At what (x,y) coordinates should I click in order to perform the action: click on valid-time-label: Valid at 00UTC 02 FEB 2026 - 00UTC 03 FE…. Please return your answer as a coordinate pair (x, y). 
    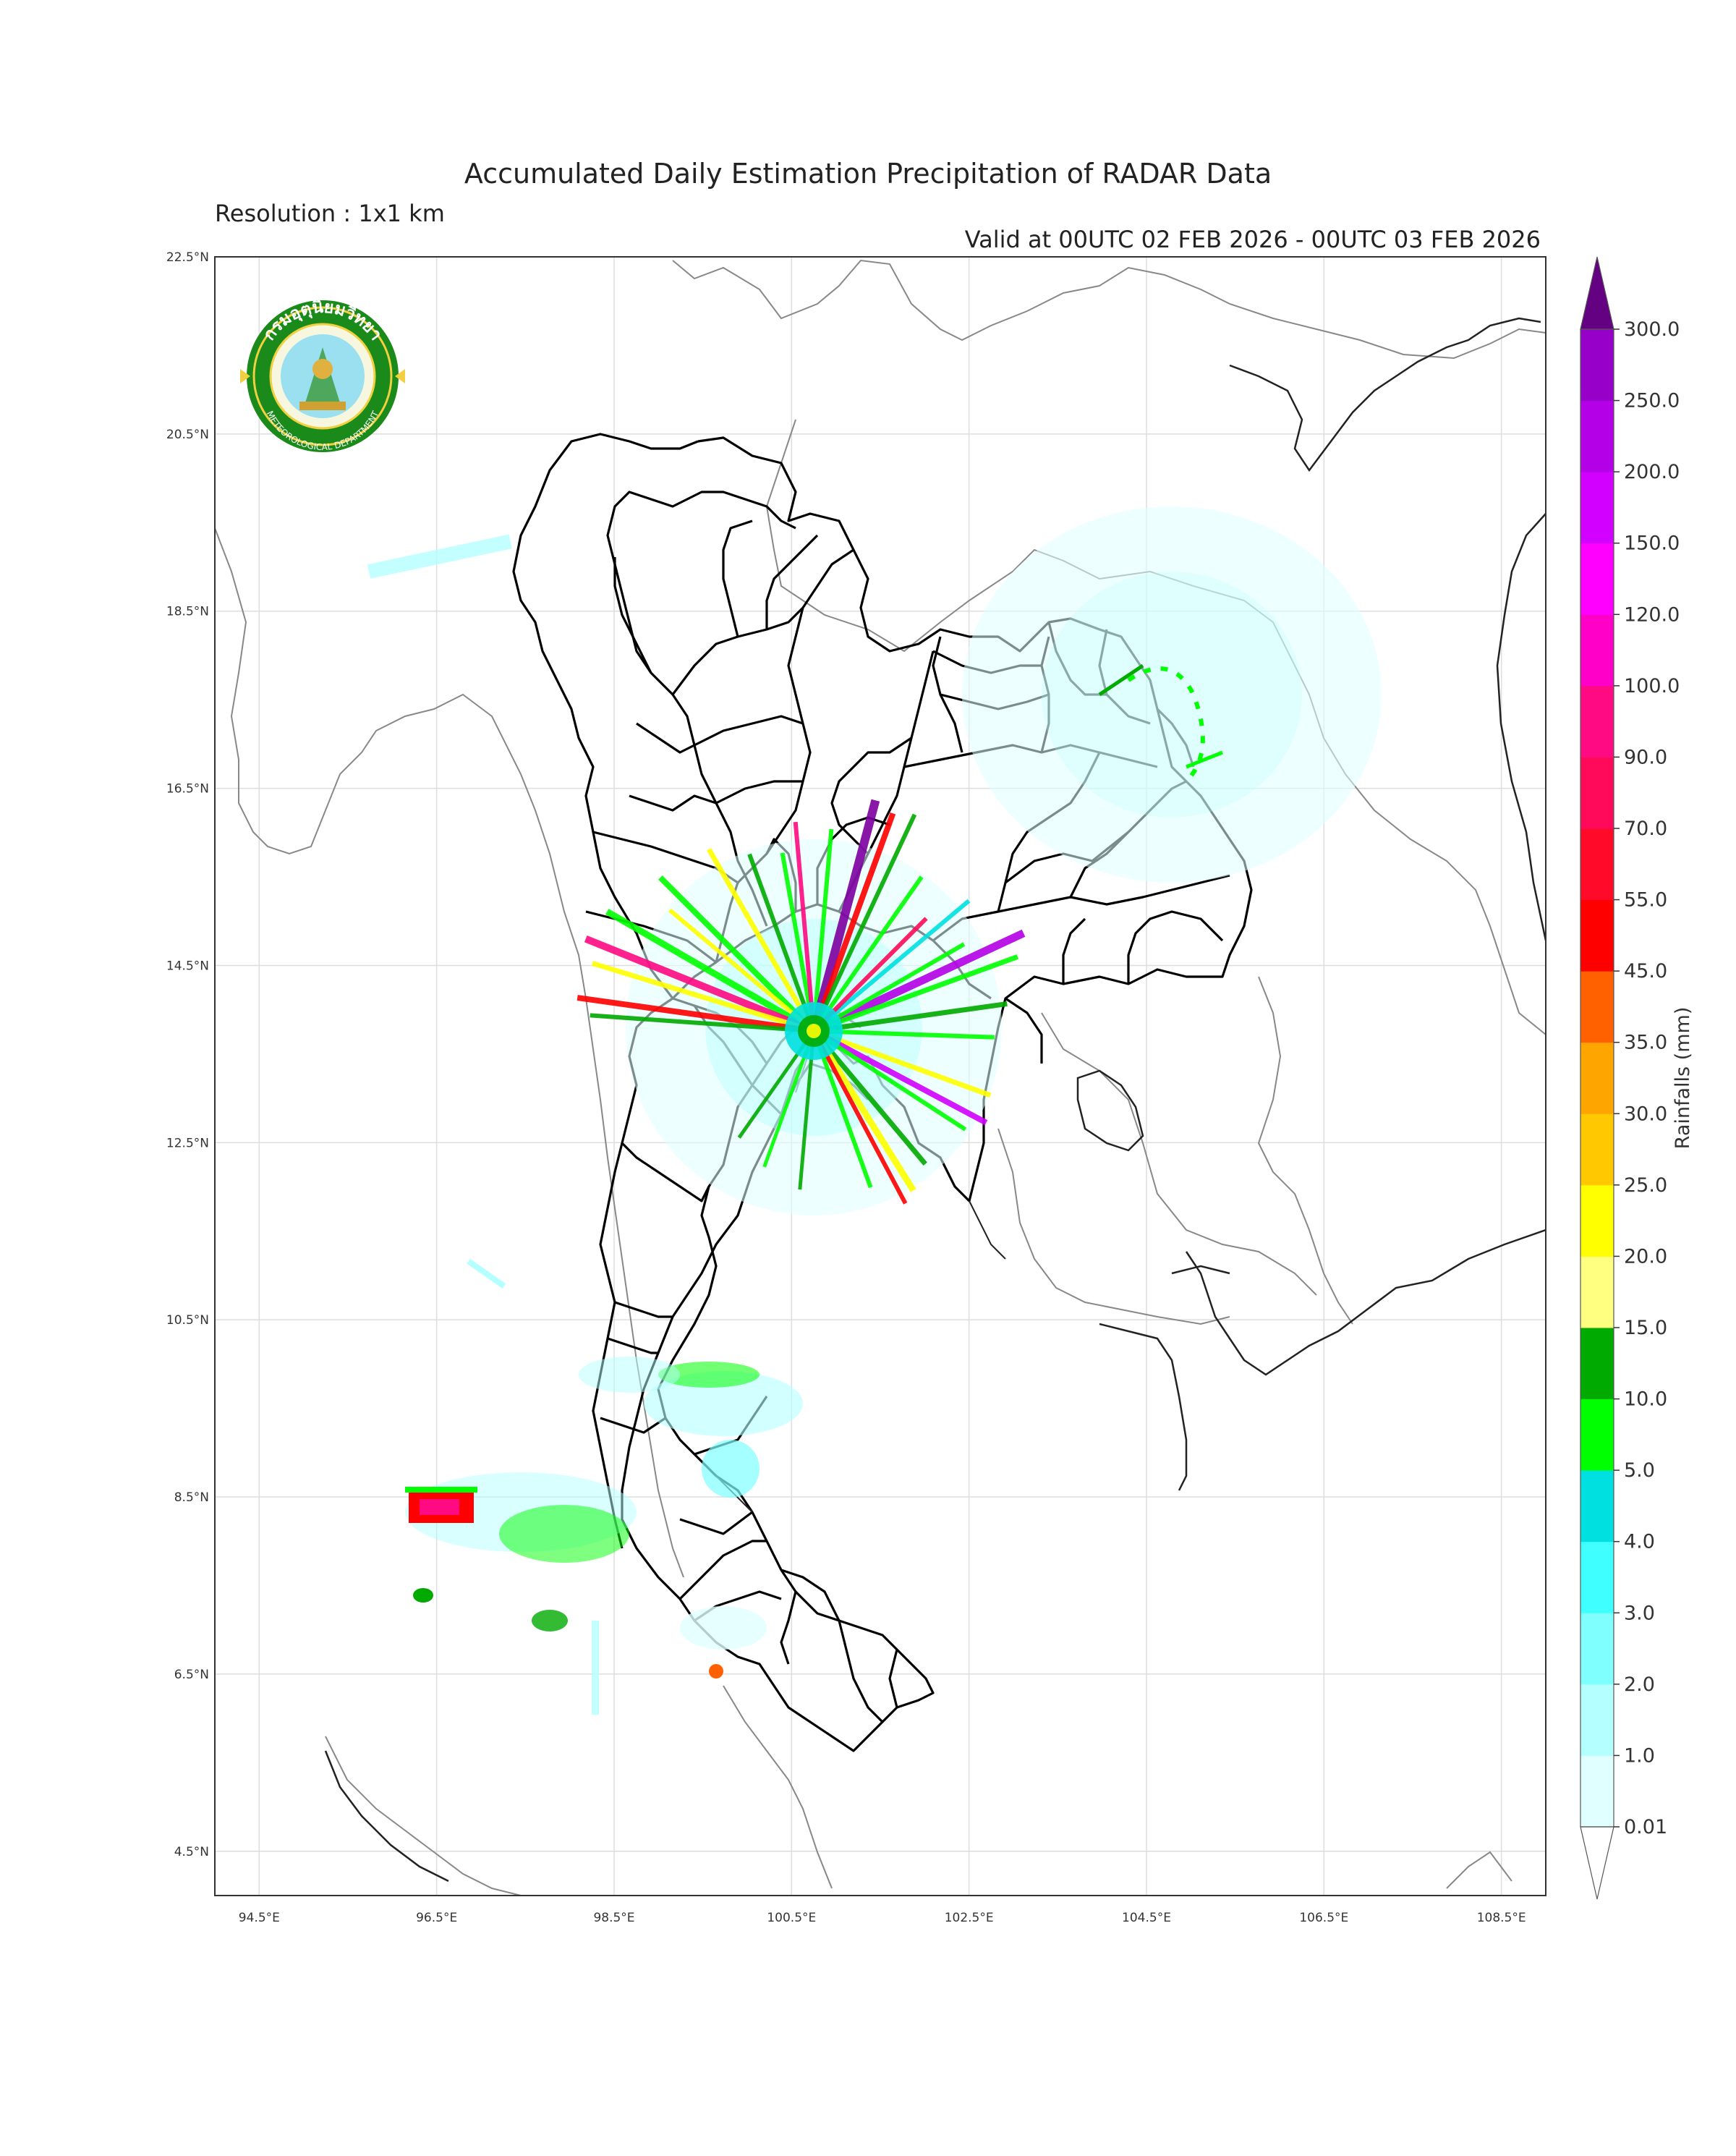
    Looking at the image, I should click on (1253, 239).